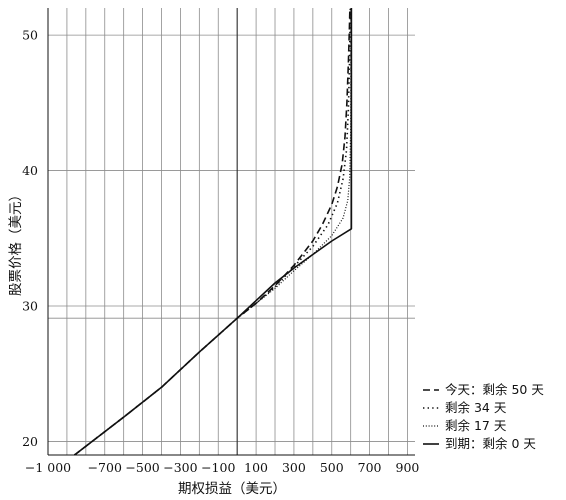 The width and height of the screenshot is (566, 500). What do you see at coordinates (16, 242) in the screenshot?
I see `y-axis-title: 股票价格（美元）` at bounding box center [16, 242].